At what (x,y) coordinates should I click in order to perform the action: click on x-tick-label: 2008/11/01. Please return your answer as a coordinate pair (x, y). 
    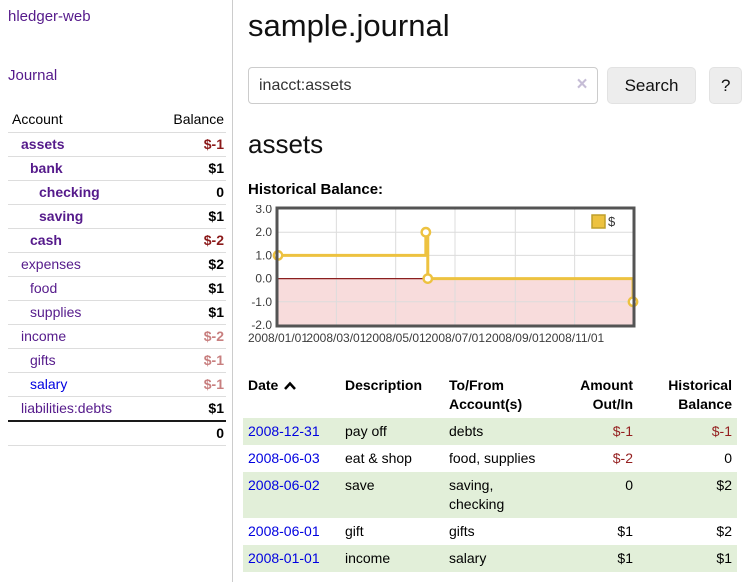
    Looking at the image, I should click on (574, 338).